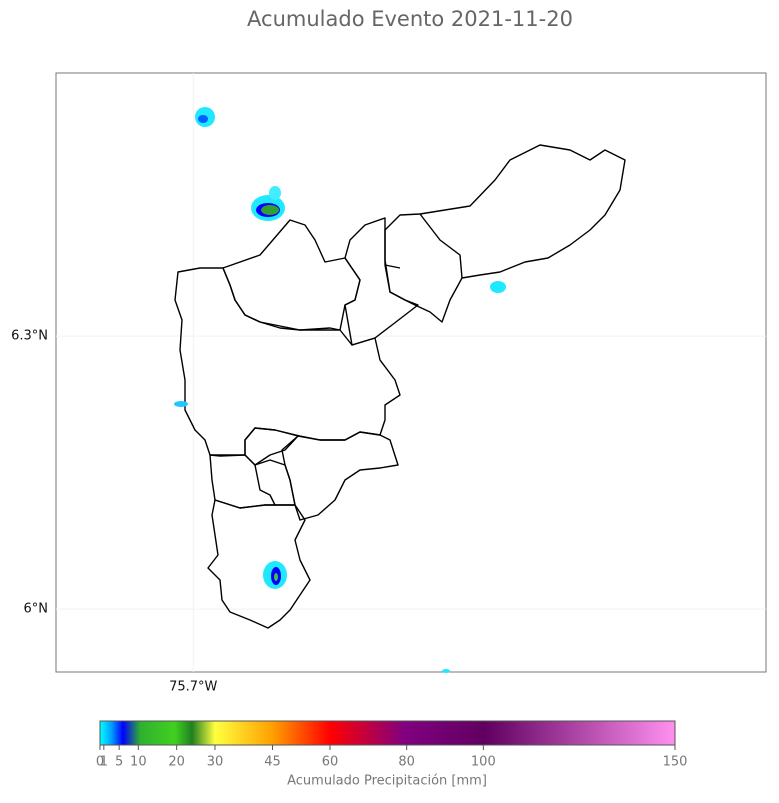  What do you see at coordinates (410, 19) in the screenshot?
I see `chart-title: Acumulado Evento 2021-11-20` at bounding box center [410, 19].